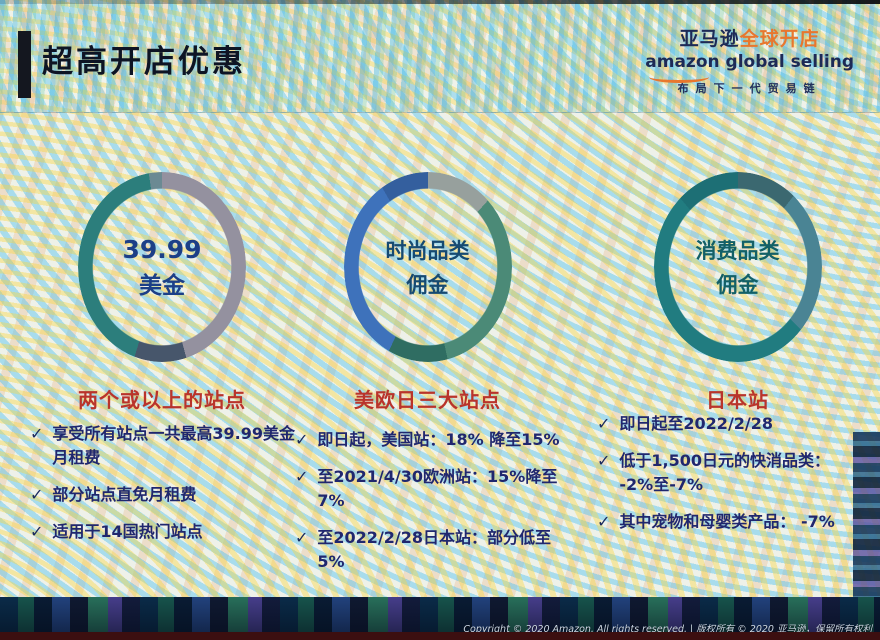 Image resolution: width=880 pixels, height=640 pixels. Describe the element at coordinates (866, 515) in the screenshot. I see `city-photo-edge` at that location.